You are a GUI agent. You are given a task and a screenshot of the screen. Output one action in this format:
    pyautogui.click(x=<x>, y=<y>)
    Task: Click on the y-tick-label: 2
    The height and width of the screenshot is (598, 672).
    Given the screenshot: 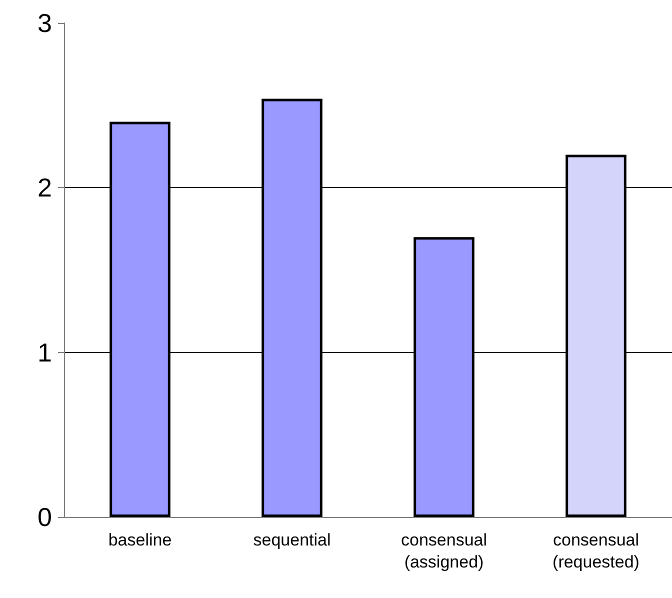 What is the action you would take?
    pyautogui.click(x=45, y=187)
    